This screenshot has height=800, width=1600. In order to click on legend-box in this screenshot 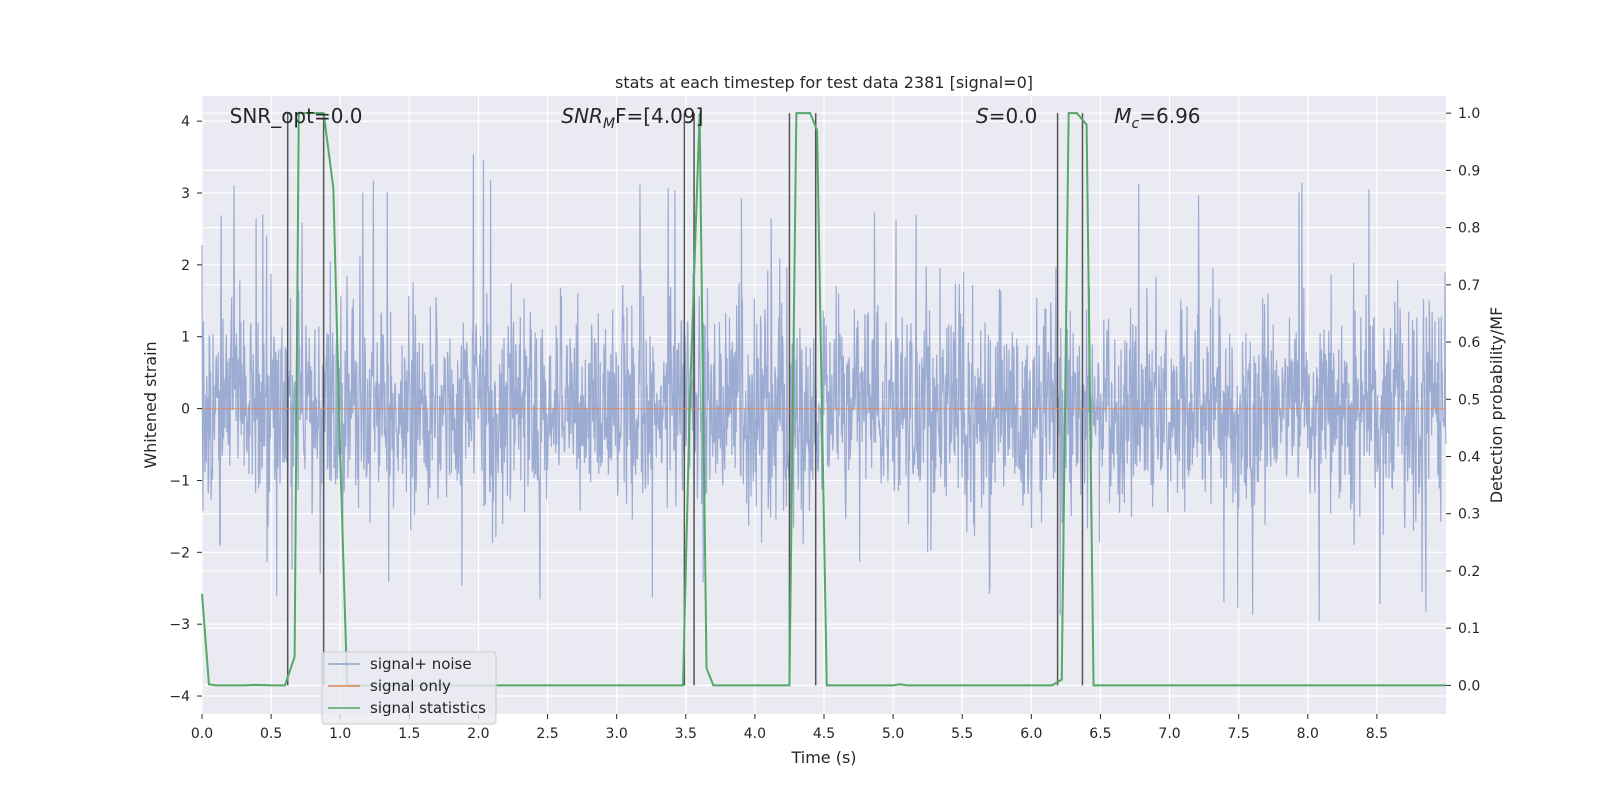, I will do `click(409, 688)`.